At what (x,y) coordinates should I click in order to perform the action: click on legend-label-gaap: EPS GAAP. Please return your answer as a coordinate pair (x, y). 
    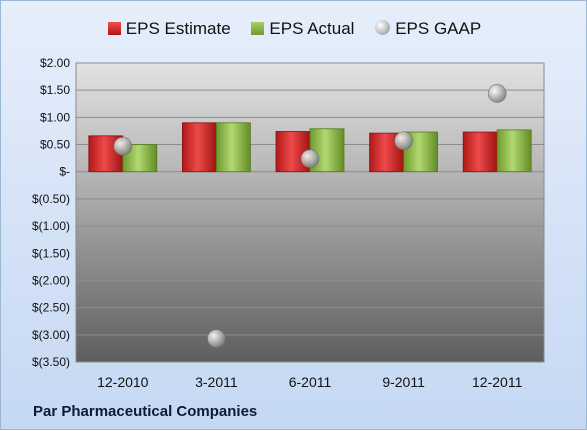
    Looking at the image, I should click on (438, 28).